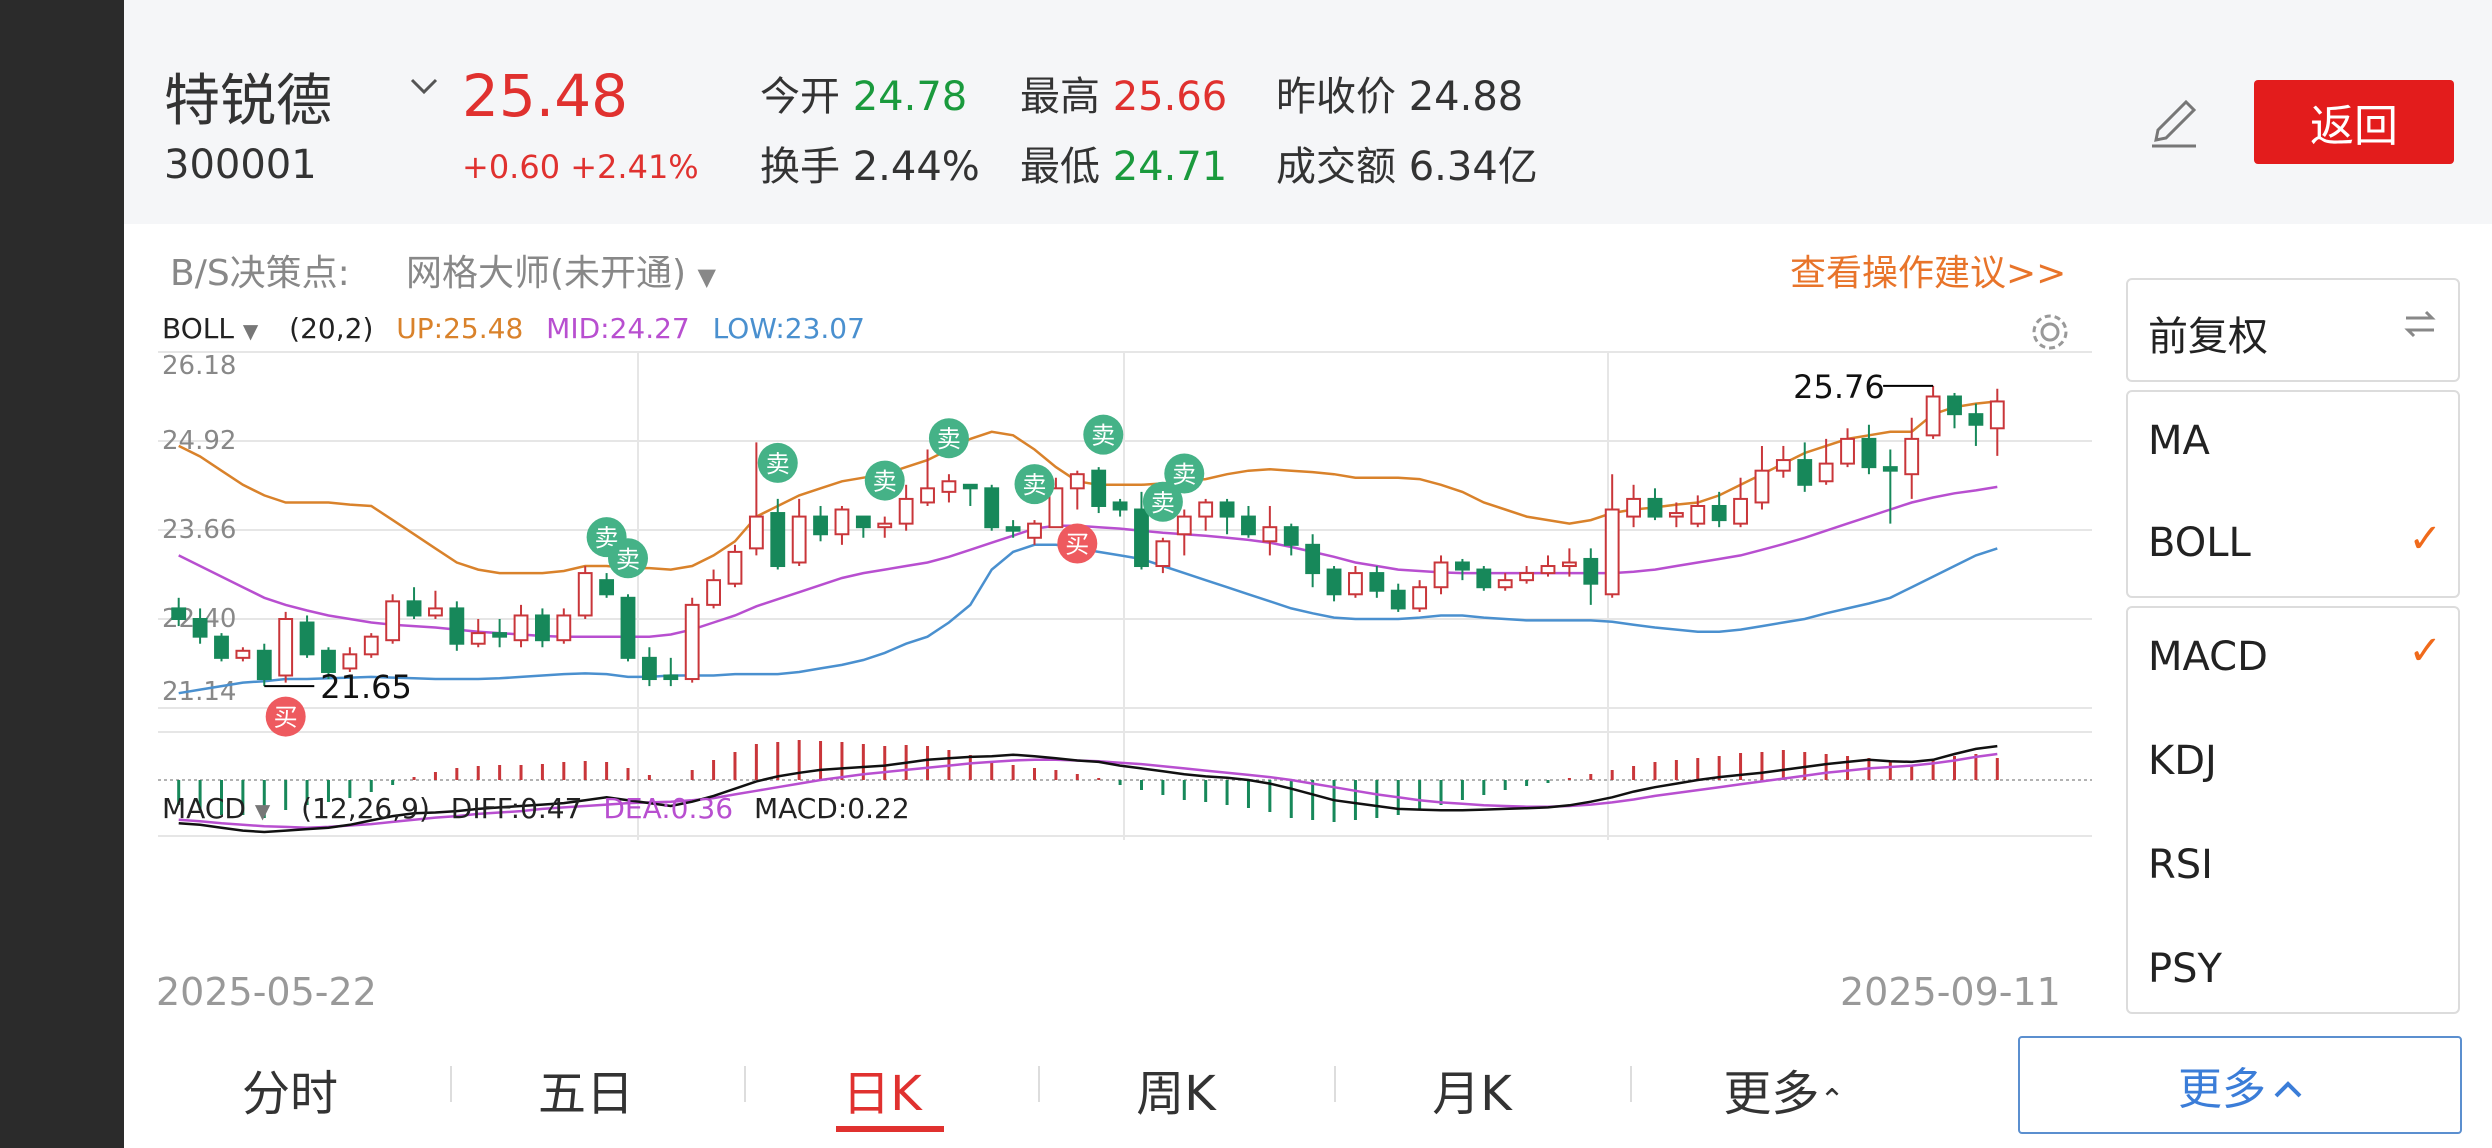 This screenshot has height=1148, width=2492. I want to click on more-button: 更多, so click(2240, 1085).